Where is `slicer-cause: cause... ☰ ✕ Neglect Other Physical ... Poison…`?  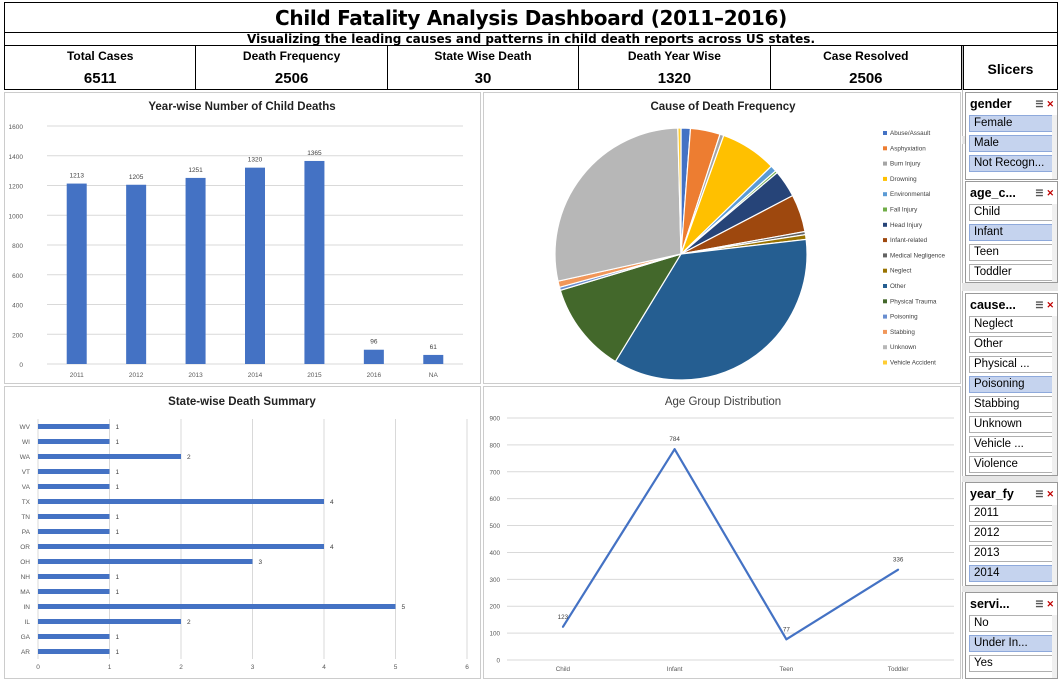 slicer-cause: cause... ☰ ✕ Neglect Other Physical ... Poison… is located at coordinates (1011, 384).